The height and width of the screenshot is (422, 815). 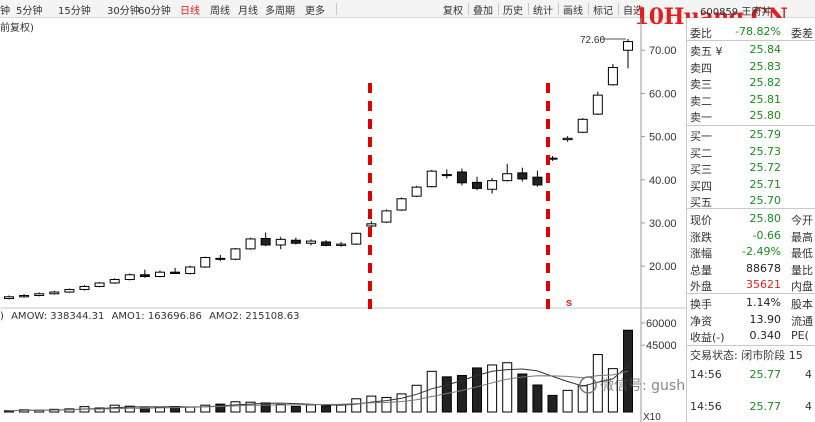 What do you see at coordinates (74, 11) in the screenshot?
I see `period-tab-2: 15分钟` at bounding box center [74, 11].